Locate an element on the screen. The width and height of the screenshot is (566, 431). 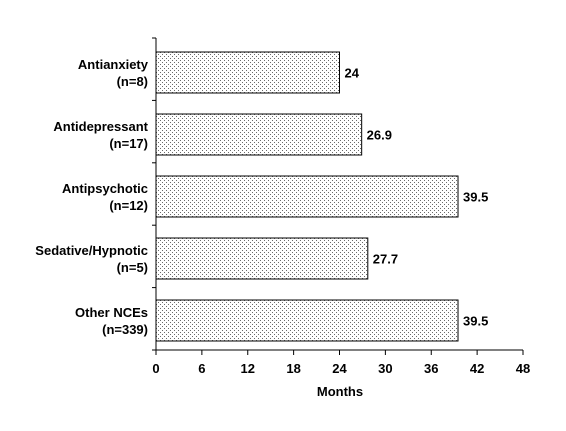
x-tick-label: 36 is located at coordinates (431, 368).